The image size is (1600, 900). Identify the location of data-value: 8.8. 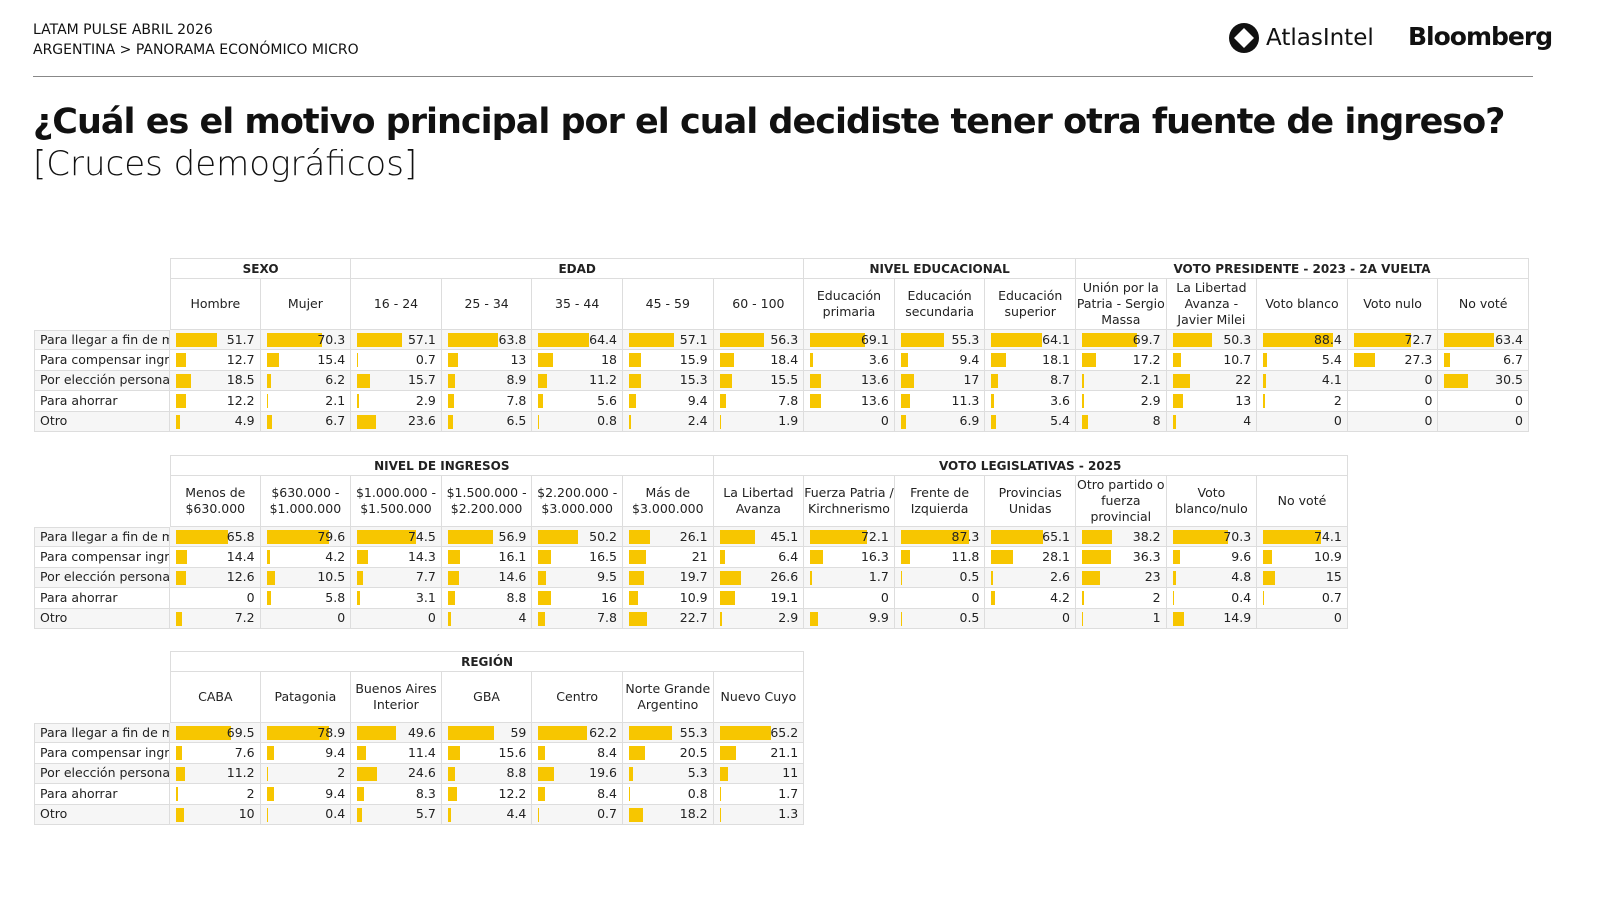
(516, 773).